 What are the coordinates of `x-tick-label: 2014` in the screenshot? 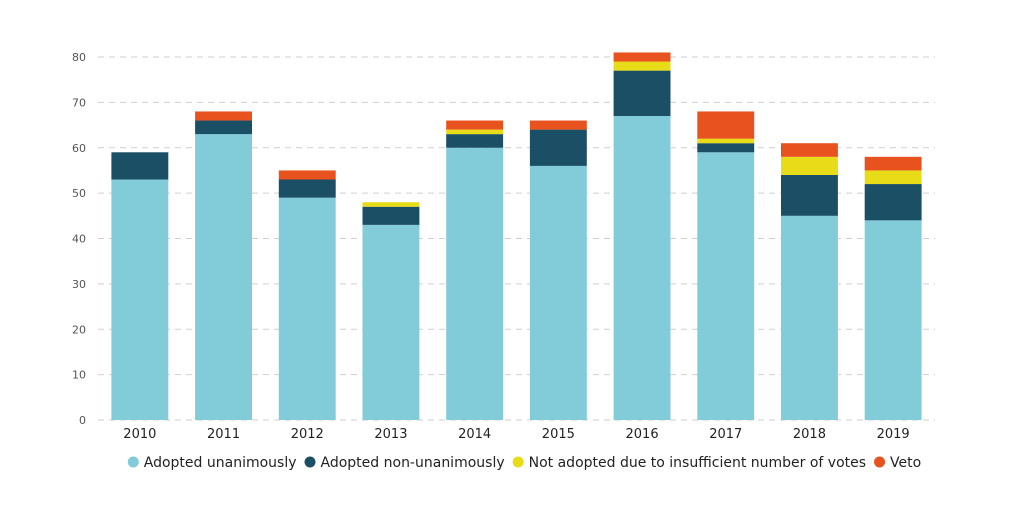 It's located at (474, 434).